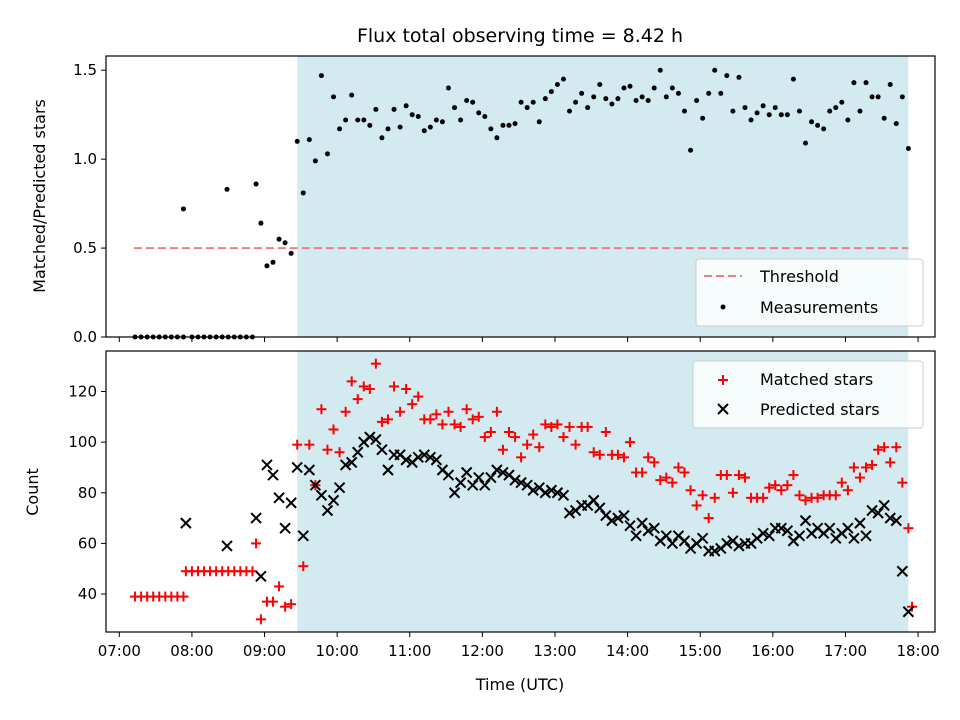 Image resolution: width=960 pixels, height=720 pixels. What do you see at coordinates (85, 337) in the screenshot?
I see `top-y-tick-label: 0.0` at bounding box center [85, 337].